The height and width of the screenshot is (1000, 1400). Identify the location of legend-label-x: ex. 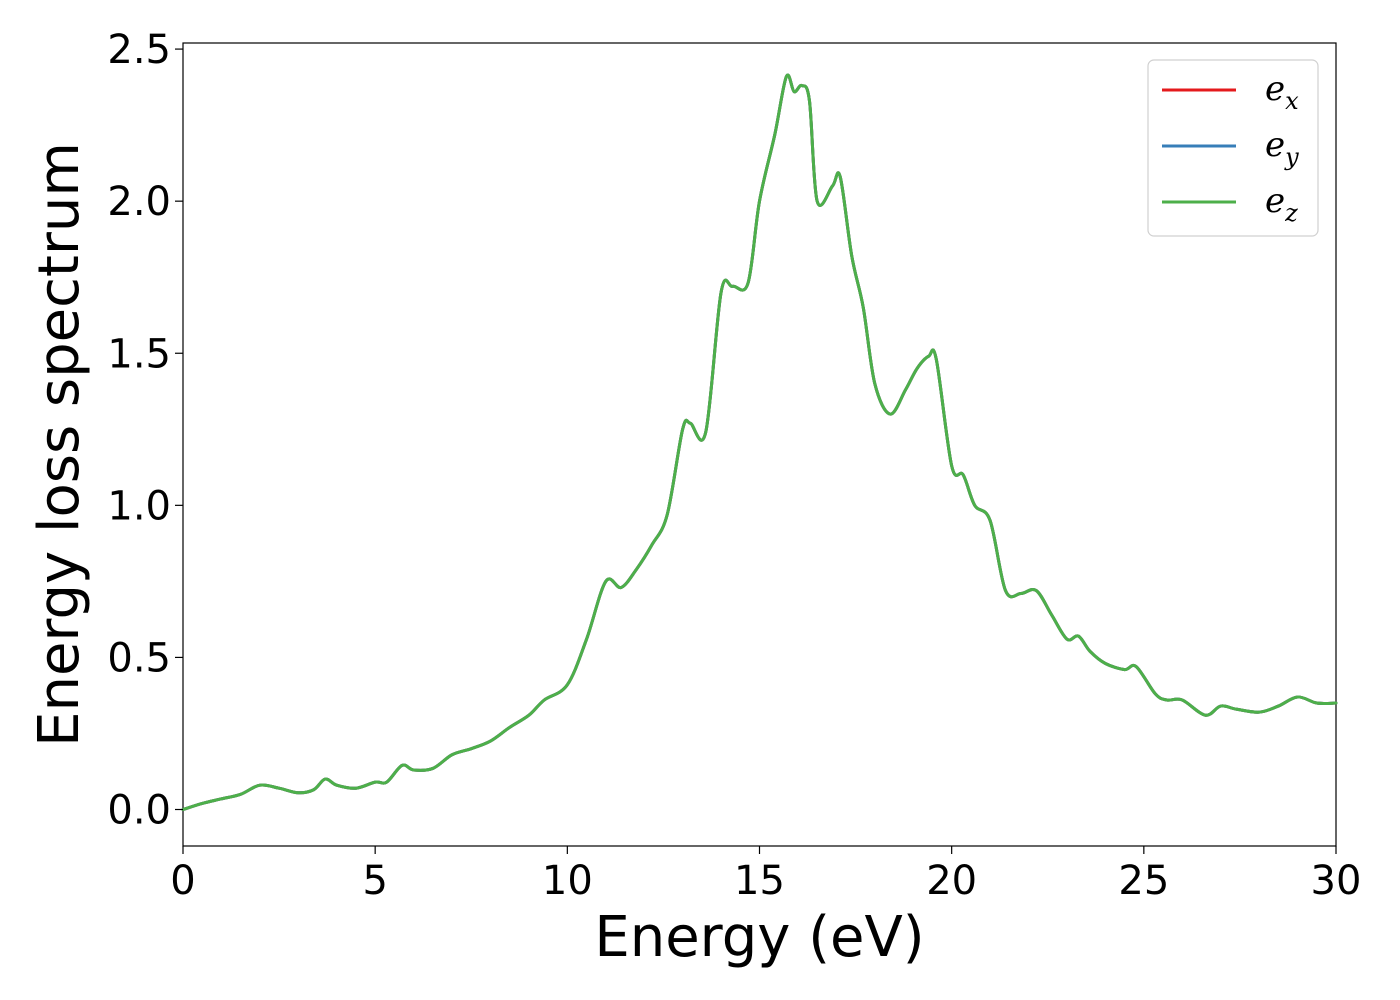
(1282, 92).